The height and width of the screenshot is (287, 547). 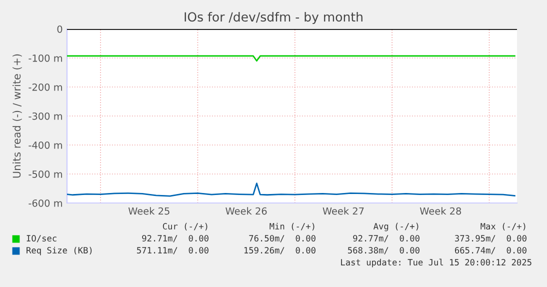 What do you see at coordinates (45, 174) in the screenshot?
I see `y-tick-label: -500 m` at bounding box center [45, 174].